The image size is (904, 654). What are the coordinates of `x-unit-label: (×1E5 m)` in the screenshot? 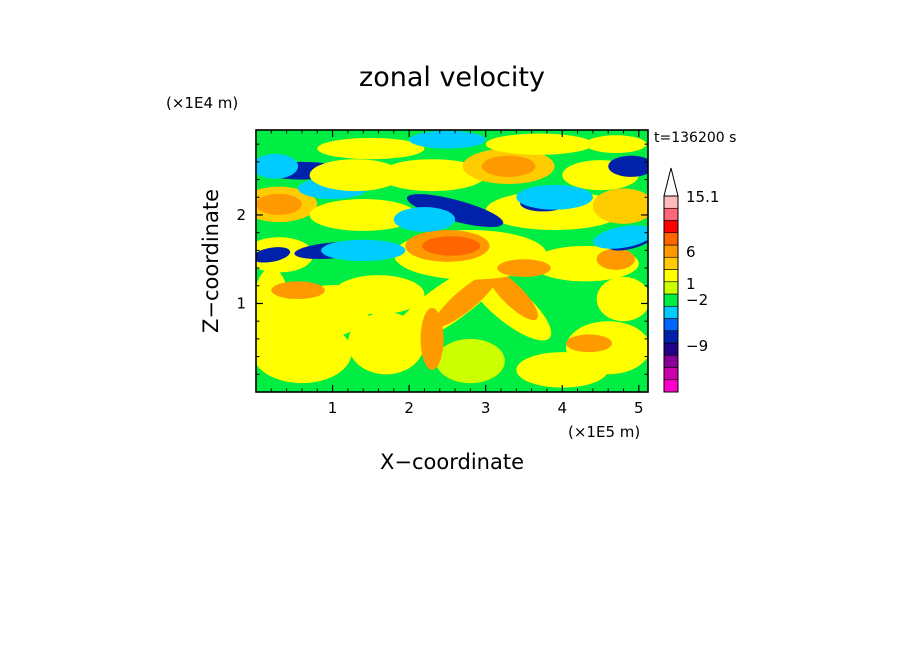 It's located at (604, 432).